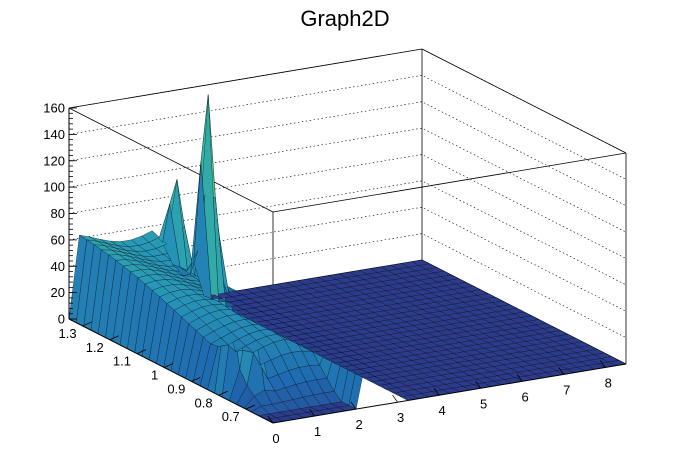 This screenshot has width=696, height=472. Describe the element at coordinates (400, 417) in the screenshot. I see `x-tick-label: 3` at that location.